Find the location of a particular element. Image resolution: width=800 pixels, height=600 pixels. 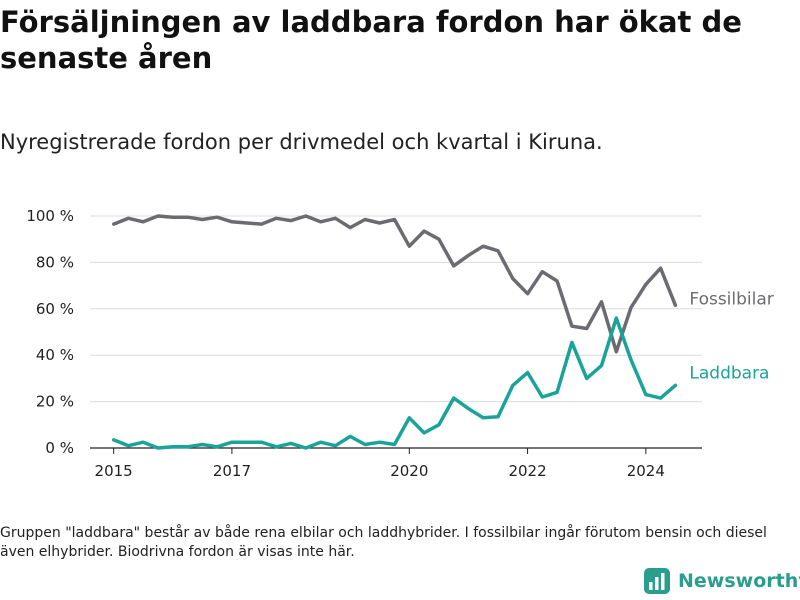

x-tick-label: 2020 is located at coordinates (409, 471).